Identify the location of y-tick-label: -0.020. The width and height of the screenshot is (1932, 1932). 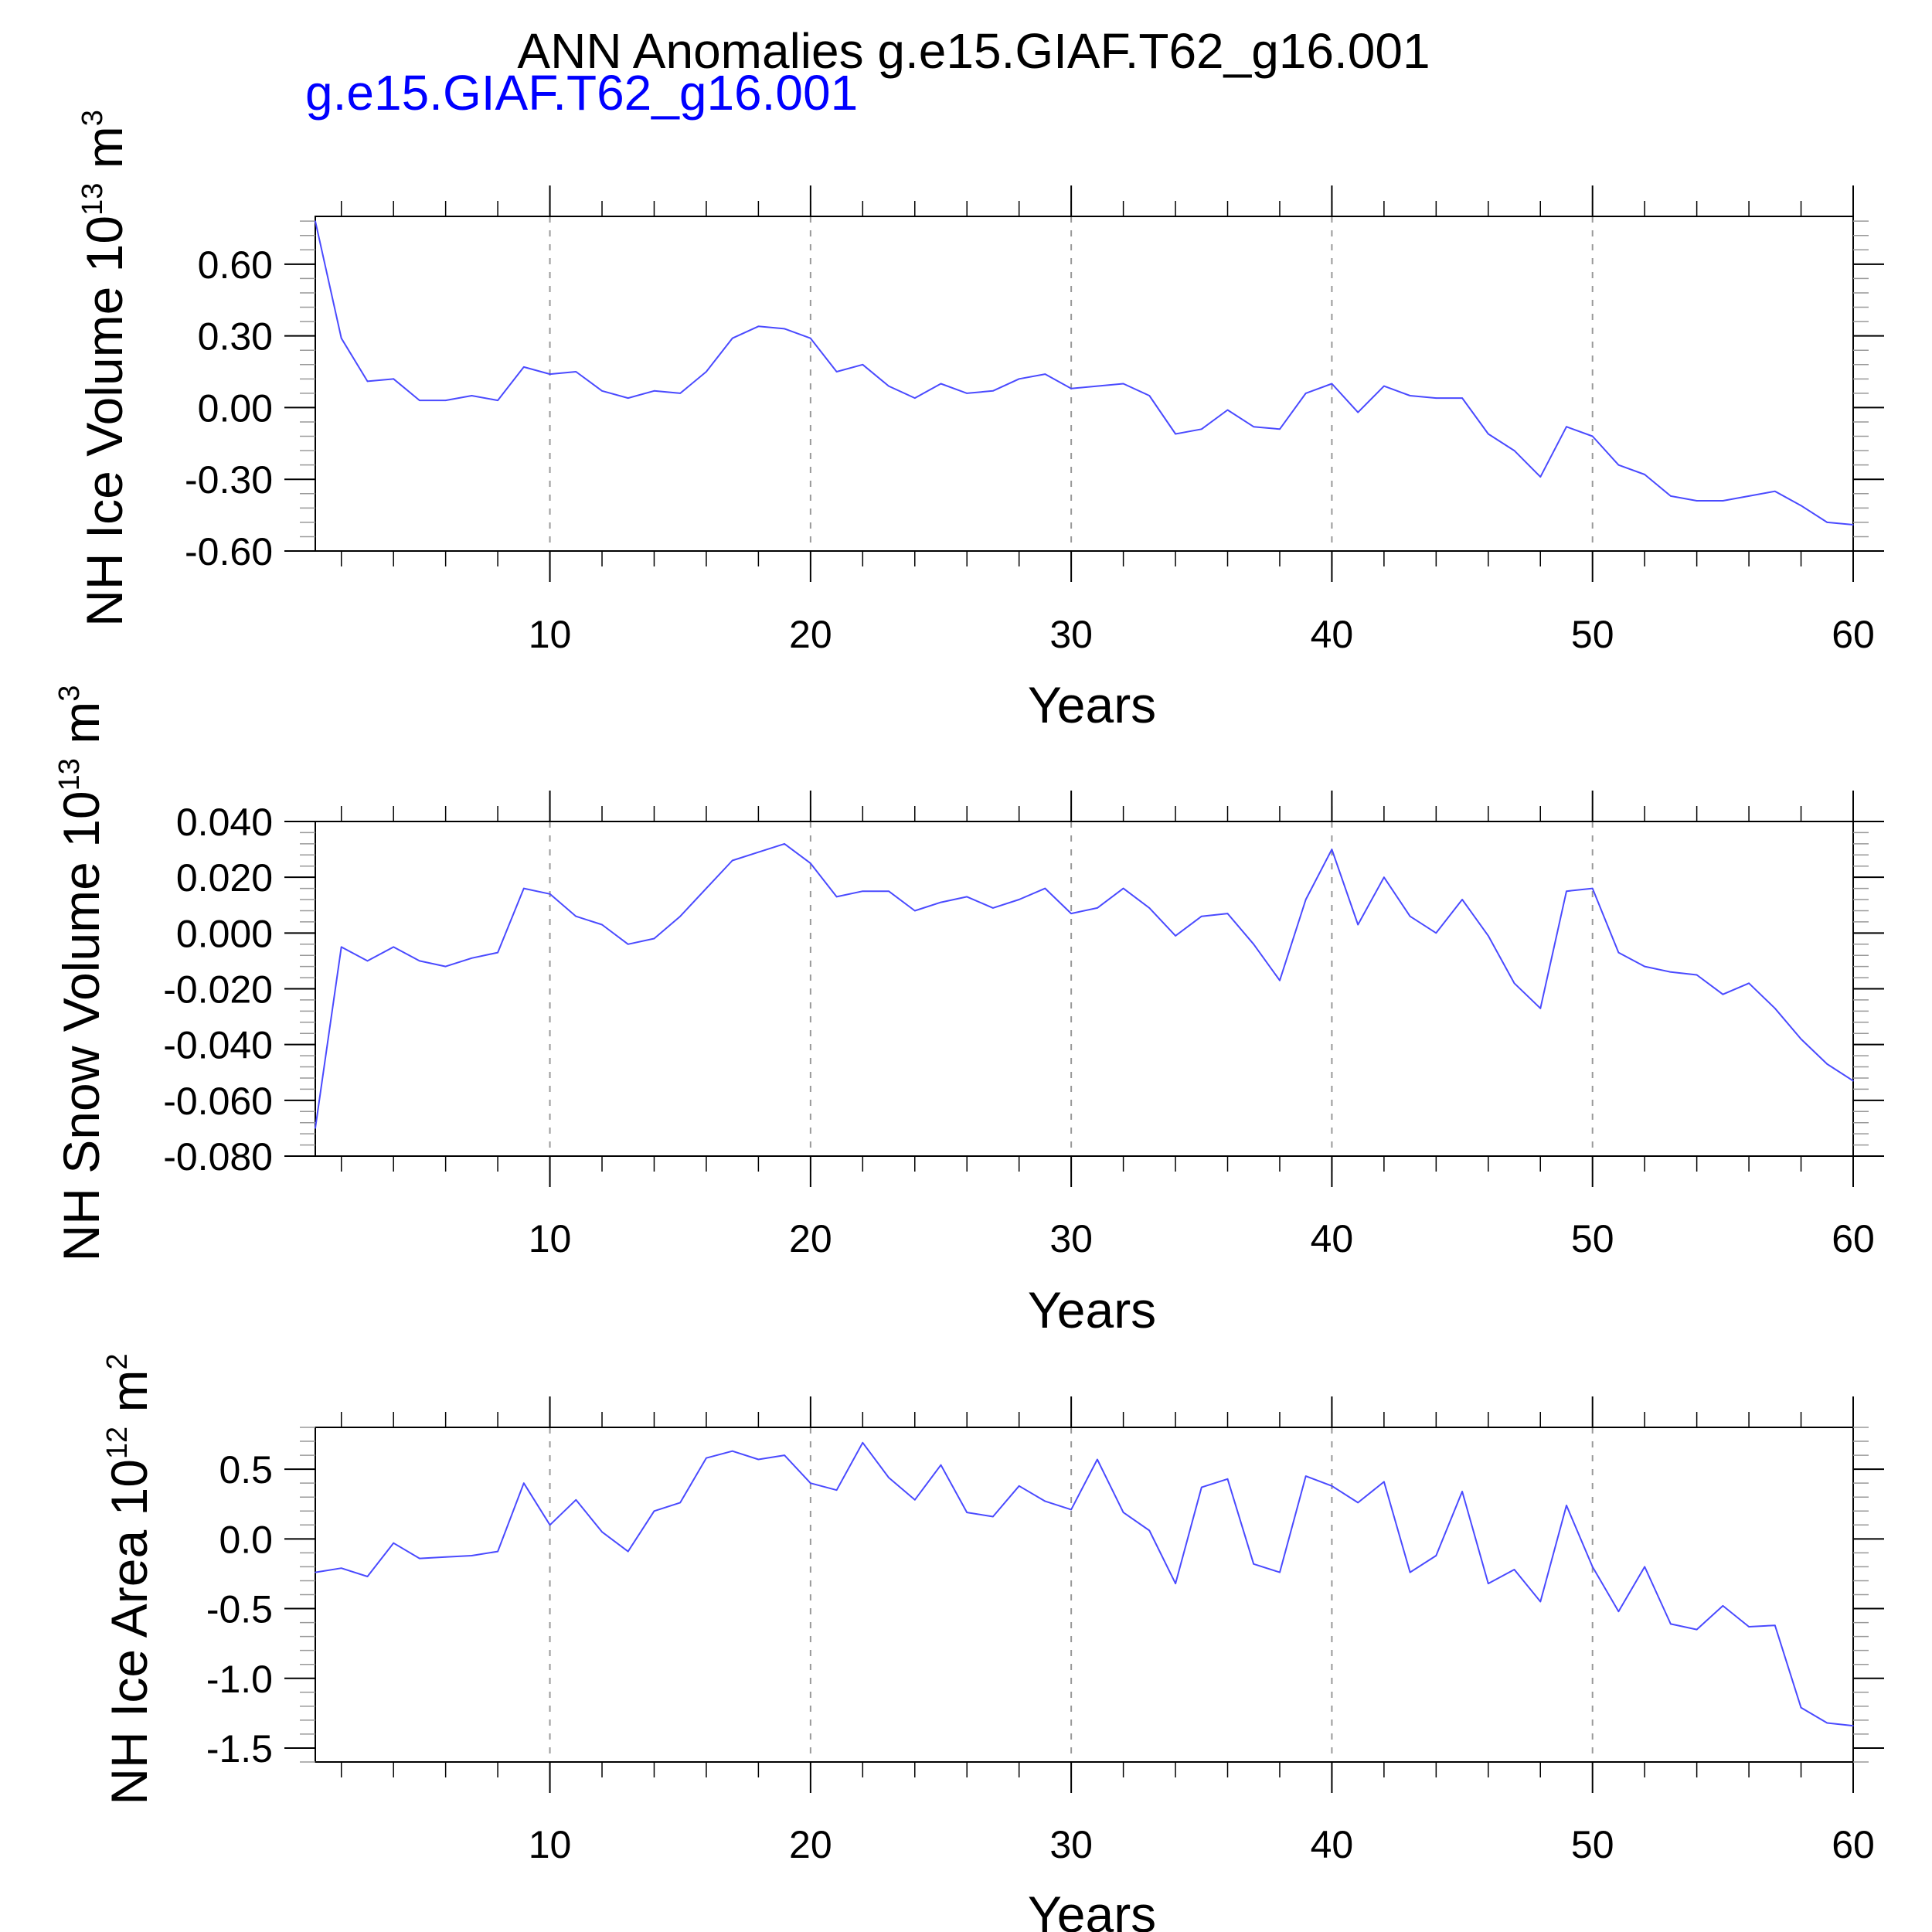
(218, 990).